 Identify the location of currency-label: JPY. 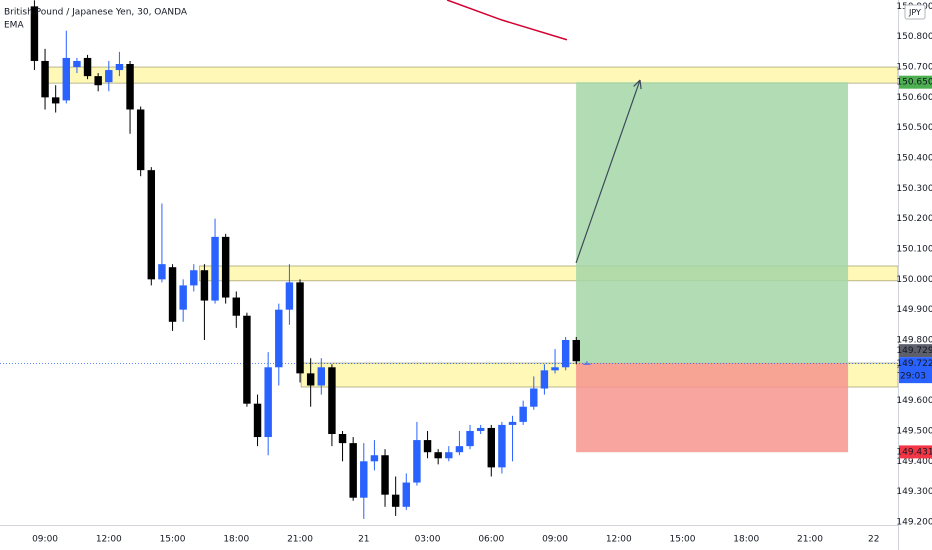
(914, 12).